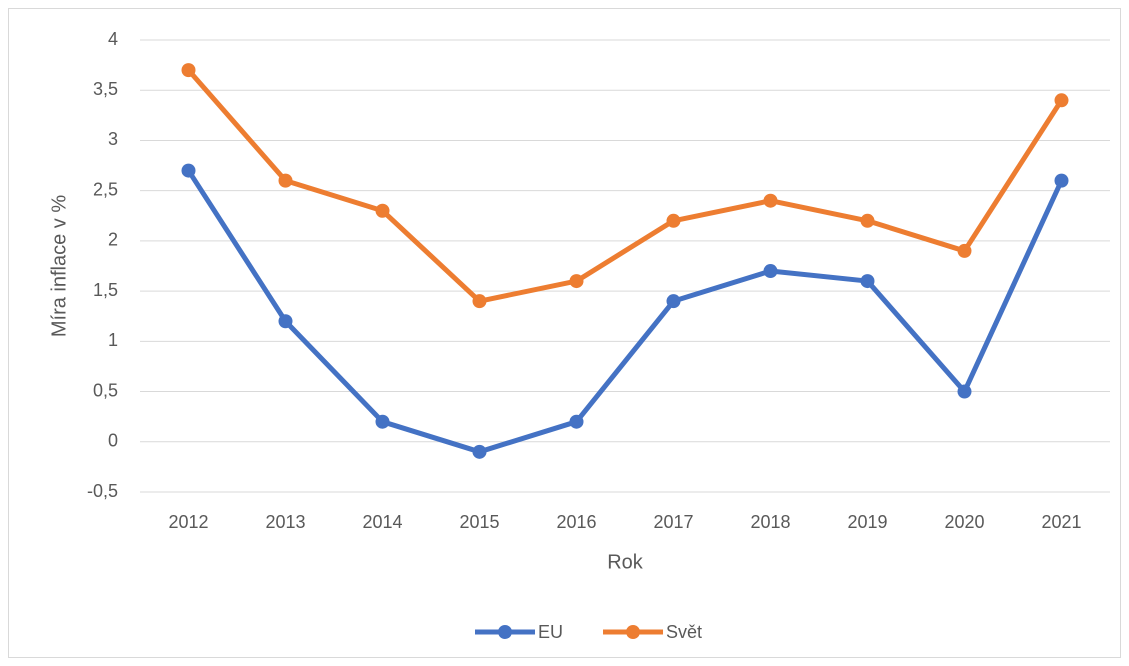  What do you see at coordinates (113, 441) in the screenshot?
I see `y-tick-label: 0` at bounding box center [113, 441].